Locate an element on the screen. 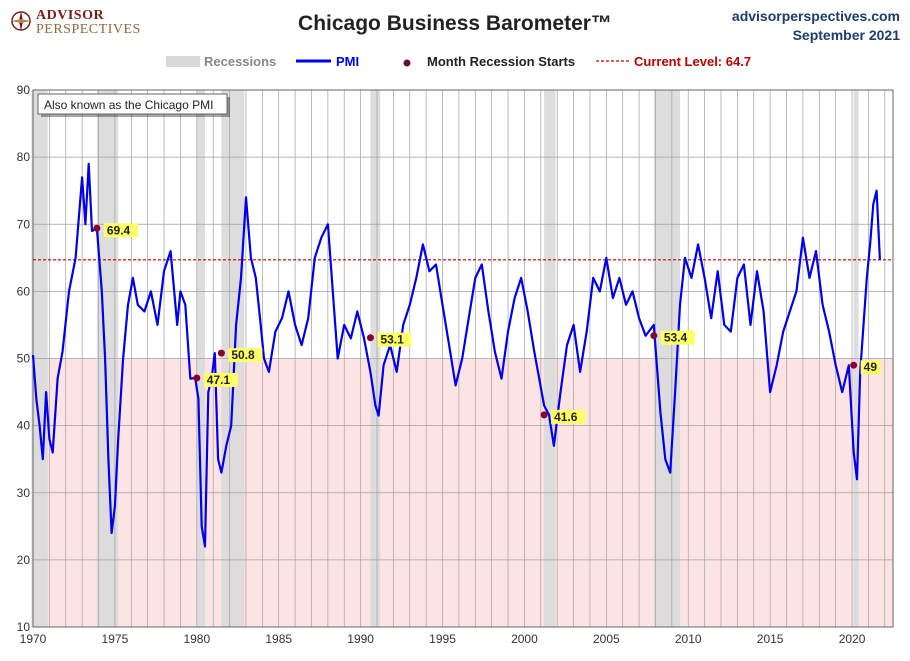 The image size is (910, 661). recession-start-value-label: 50.8 is located at coordinates (243, 355).